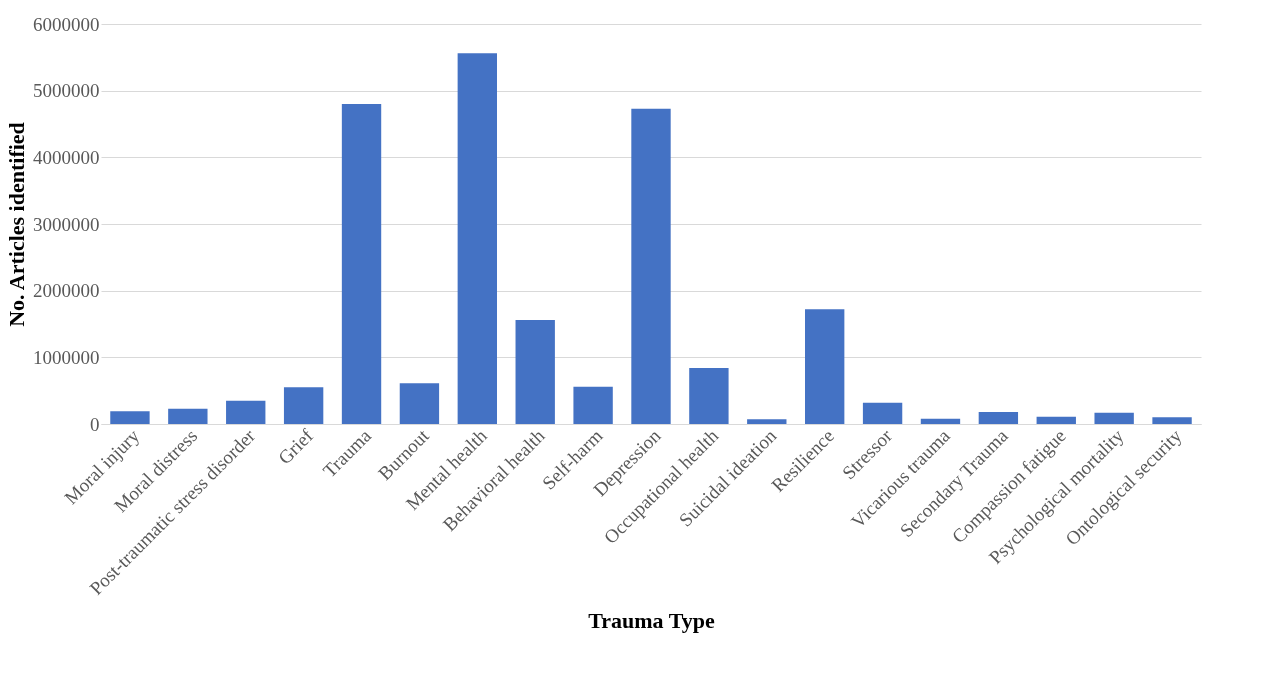 This screenshot has height=678, width=1261. I want to click on y-tick-label: 6000000, so click(66, 24).